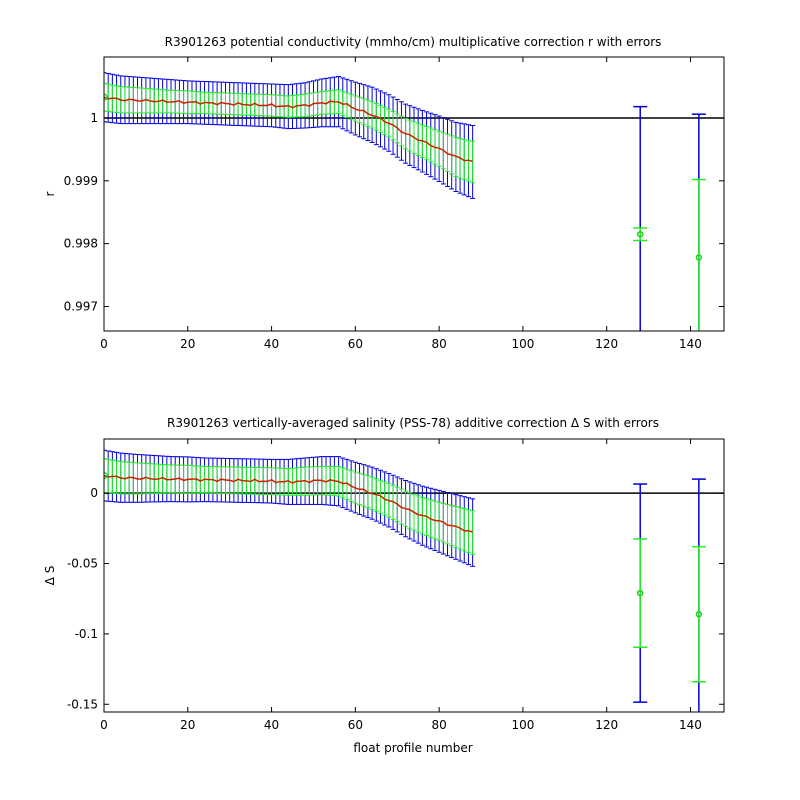  What do you see at coordinates (94, 493) in the screenshot?
I see `y-tick-label: 0` at bounding box center [94, 493].